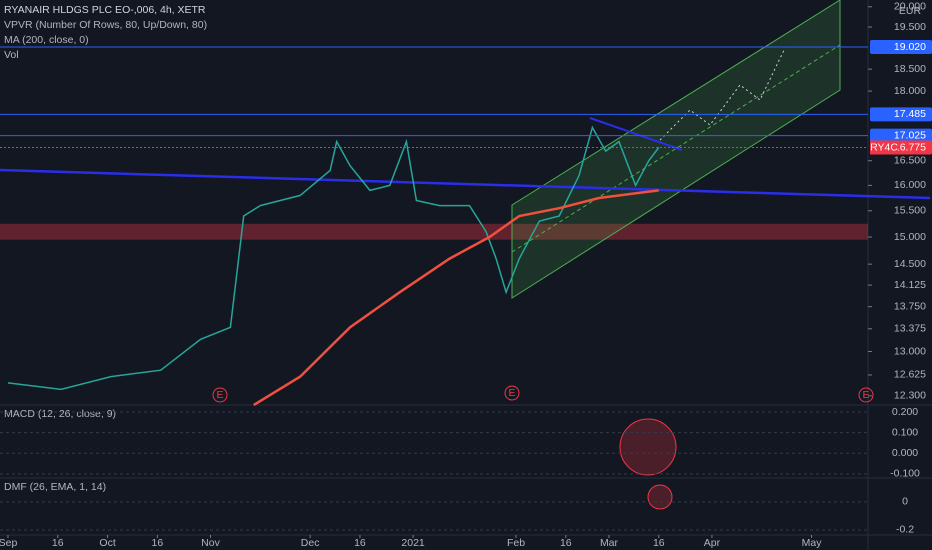  I want to click on indicator-label: Vol, so click(11, 55).